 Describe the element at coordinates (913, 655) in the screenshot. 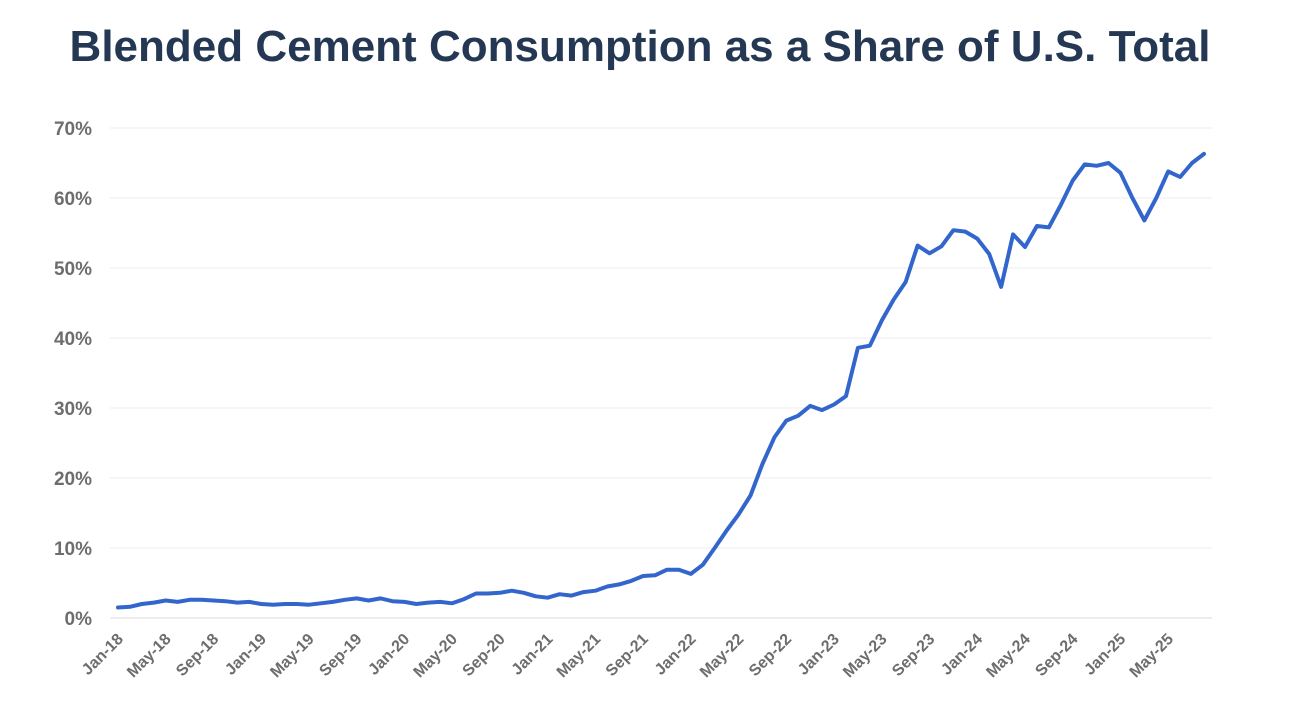

I see `x-tick-label: Sep-23` at that location.